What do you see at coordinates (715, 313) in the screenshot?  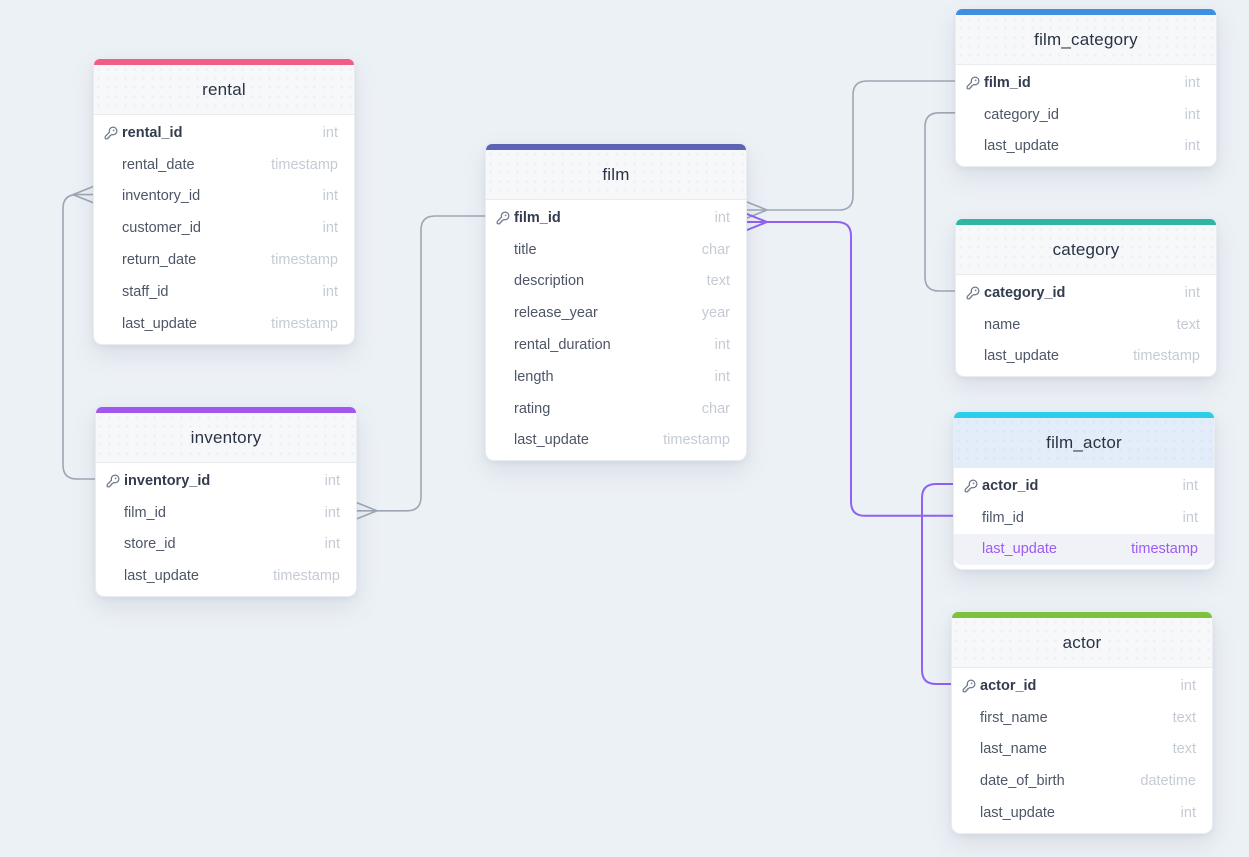 I see `field-type: year` at bounding box center [715, 313].